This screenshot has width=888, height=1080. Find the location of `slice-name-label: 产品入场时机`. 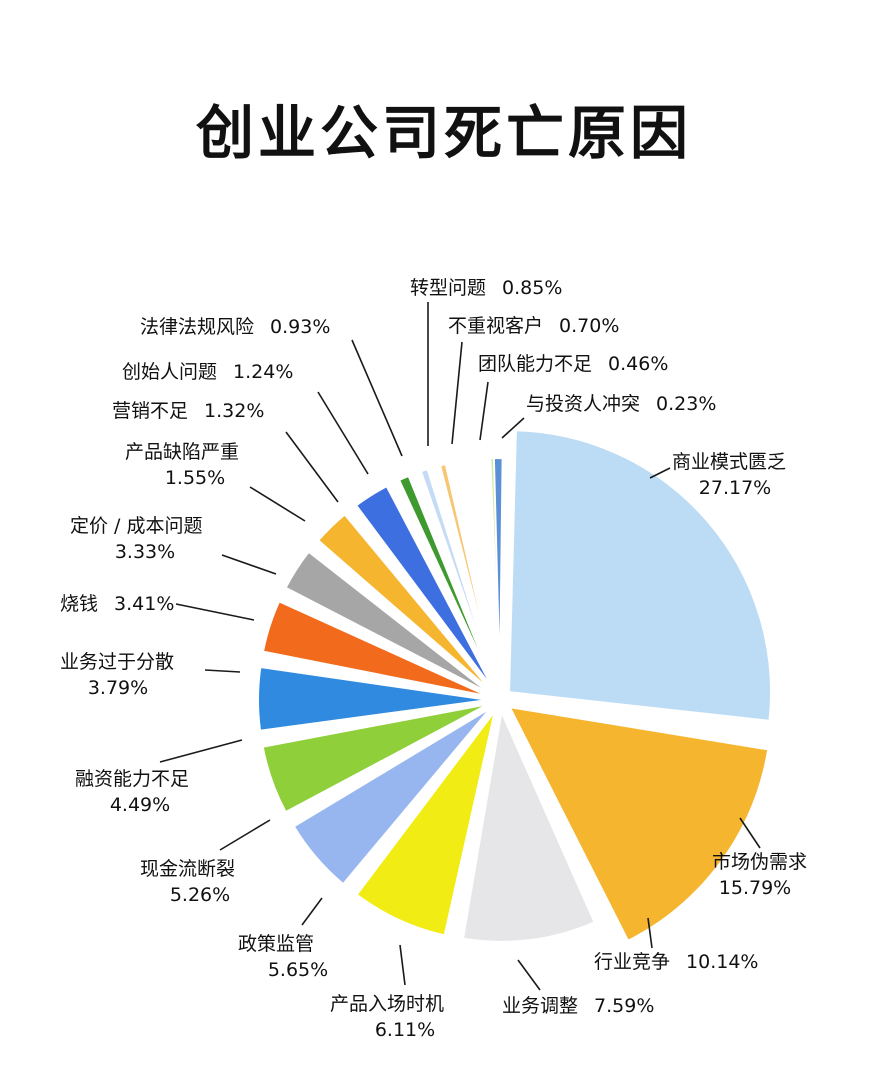

slice-name-label: 产品入场时机 is located at coordinates (387, 1004).